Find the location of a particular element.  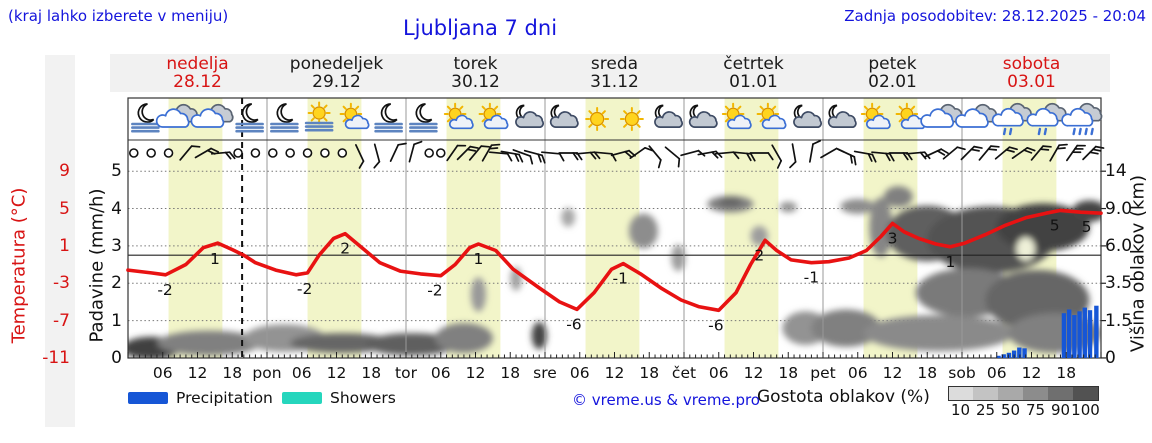

cloud-scale-label: 90 is located at coordinates (1060, 410).